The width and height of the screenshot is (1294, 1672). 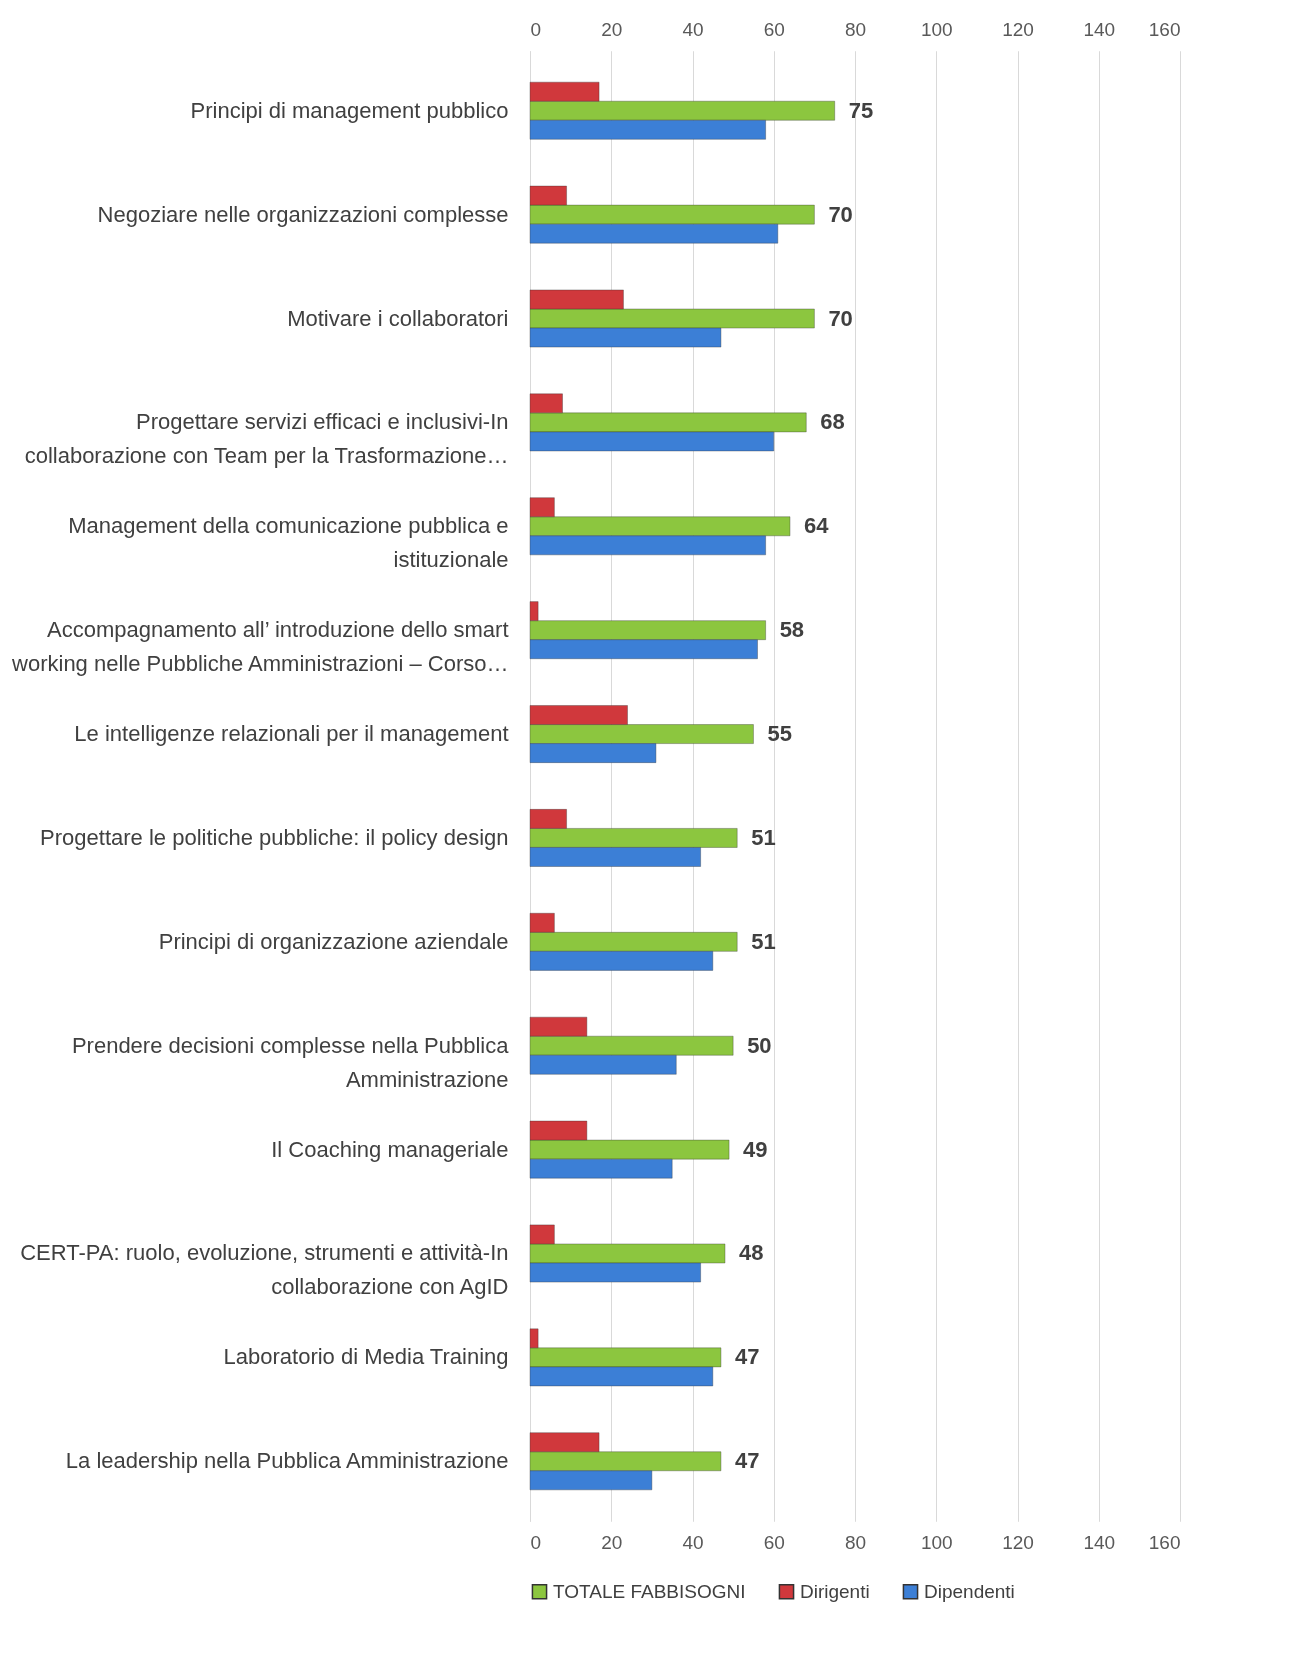 What do you see at coordinates (1018, 29) in the screenshot?
I see `x2-tick-label: 120` at bounding box center [1018, 29].